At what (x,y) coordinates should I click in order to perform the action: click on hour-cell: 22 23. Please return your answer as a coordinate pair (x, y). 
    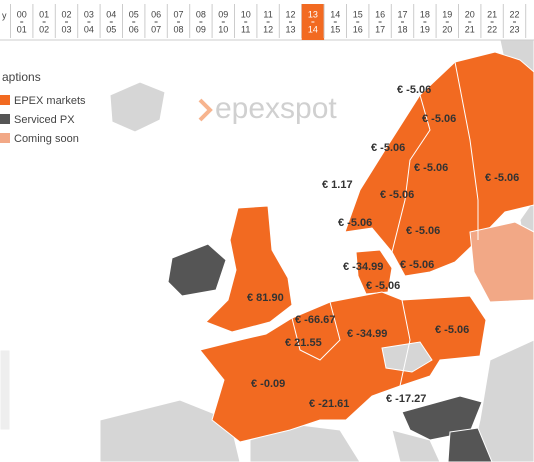
    Looking at the image, I should click on (514, 21).